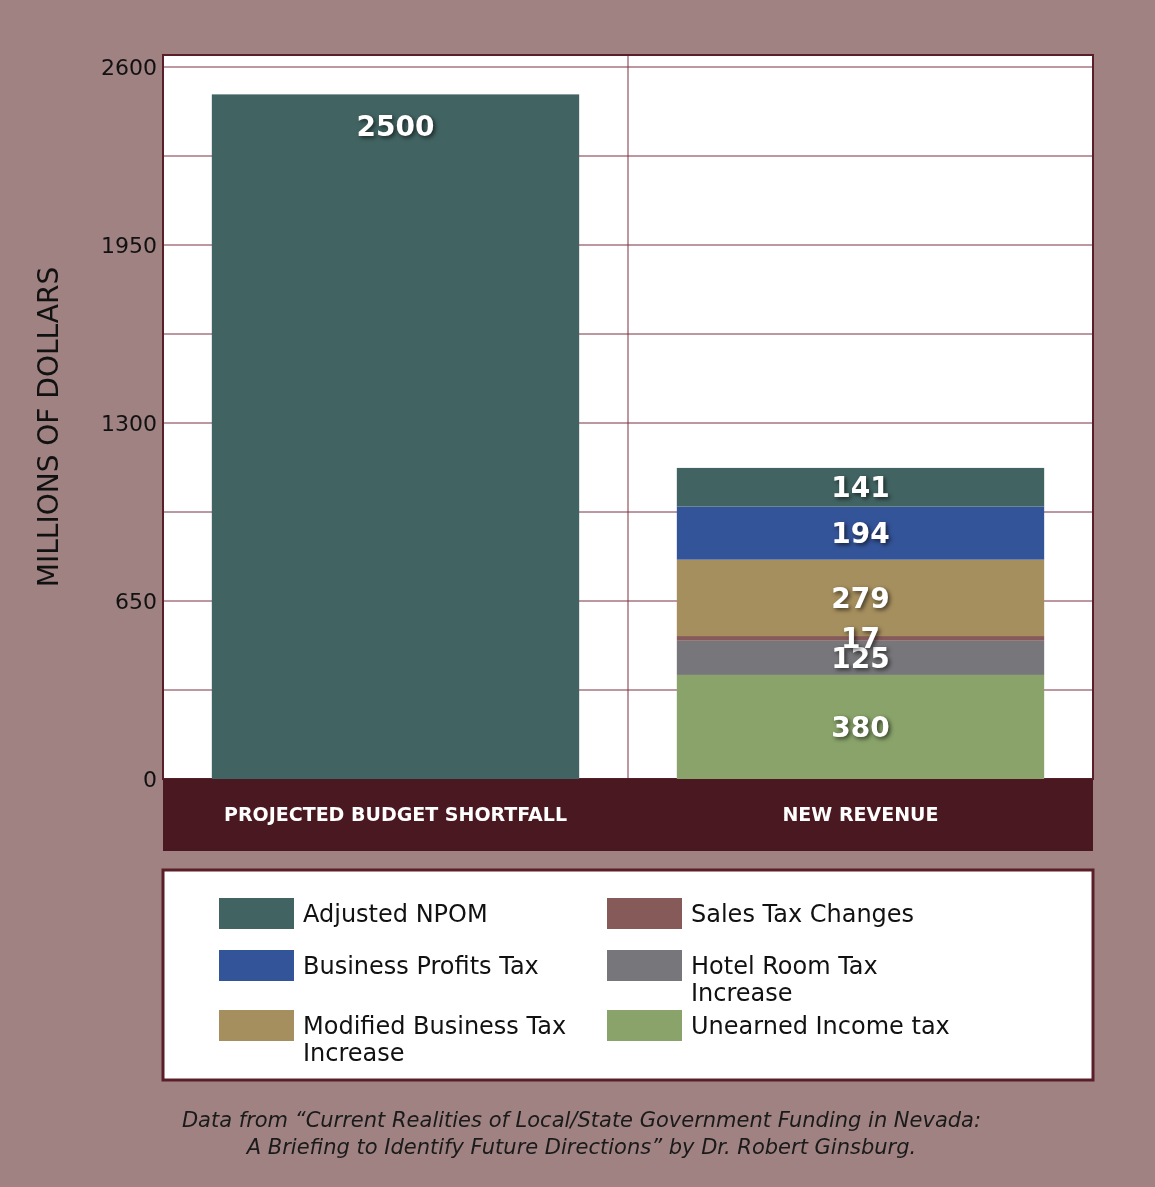 The height and width of the screenshot is (1187, 1155). I want to click on data-label: 194, so click(860, 534).